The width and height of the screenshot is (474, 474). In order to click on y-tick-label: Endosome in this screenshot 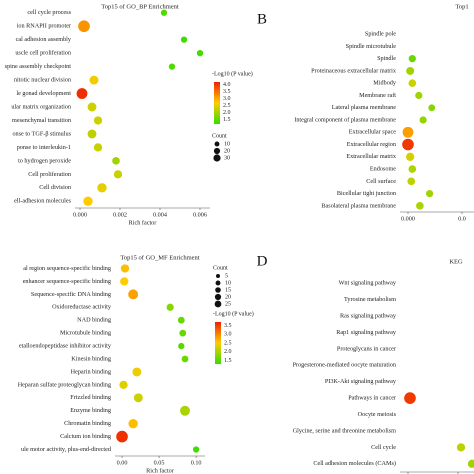, I will do `click(383, 168)`.